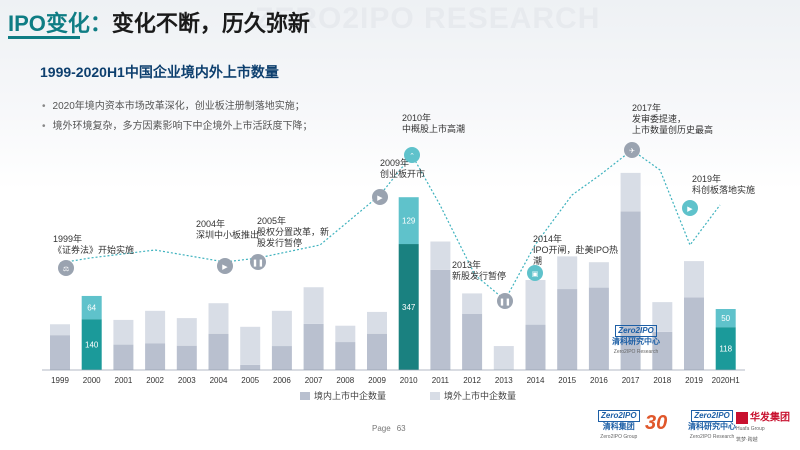  I want to click on anniversary-30-logo: 30, so click(656, 423).